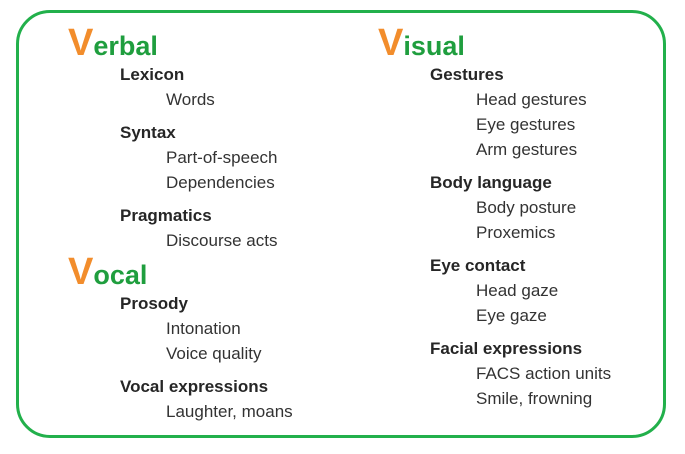 The height and width of the screenshot is (454, 685). Describe the element at coordinates (206, 87) in the screenshot. I see `group-lexicon: Lexicon Words` at that location.